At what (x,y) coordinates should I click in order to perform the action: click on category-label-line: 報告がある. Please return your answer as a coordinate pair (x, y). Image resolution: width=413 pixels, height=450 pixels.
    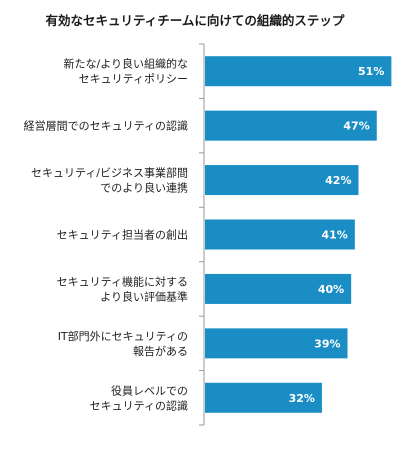
    Looking at the image, I should click on (160, 351).